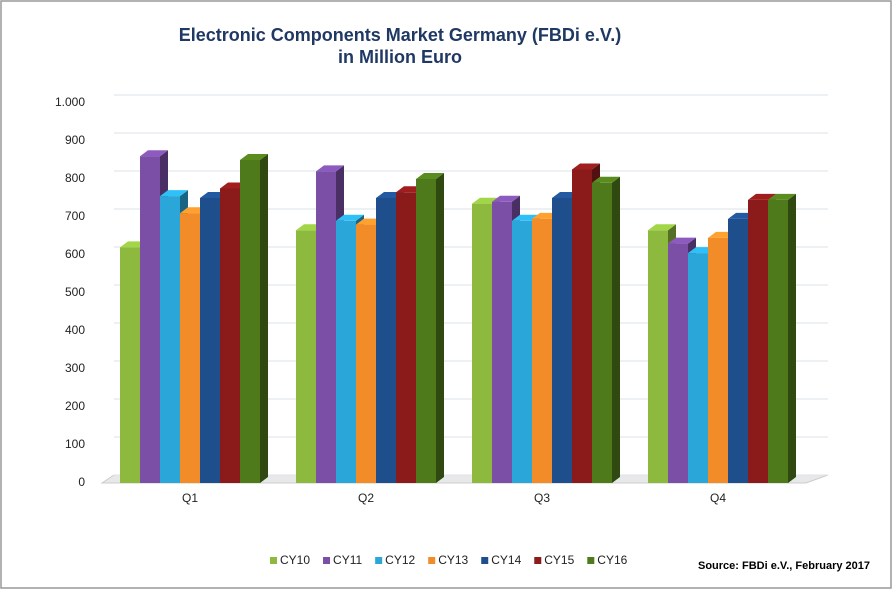 The image size is (892, 589). Describe the element at coordinates (75, 216) in the screenshot. I see `y-tick-label: 700` at that location.